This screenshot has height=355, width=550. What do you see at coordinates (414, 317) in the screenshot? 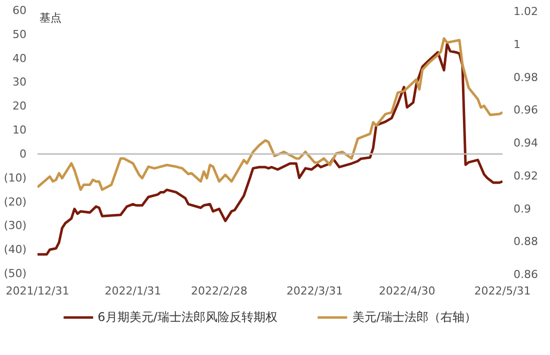
I see `legend-label: 美元/瑞士法郎（右轴）` at bounding box center [414, 317].